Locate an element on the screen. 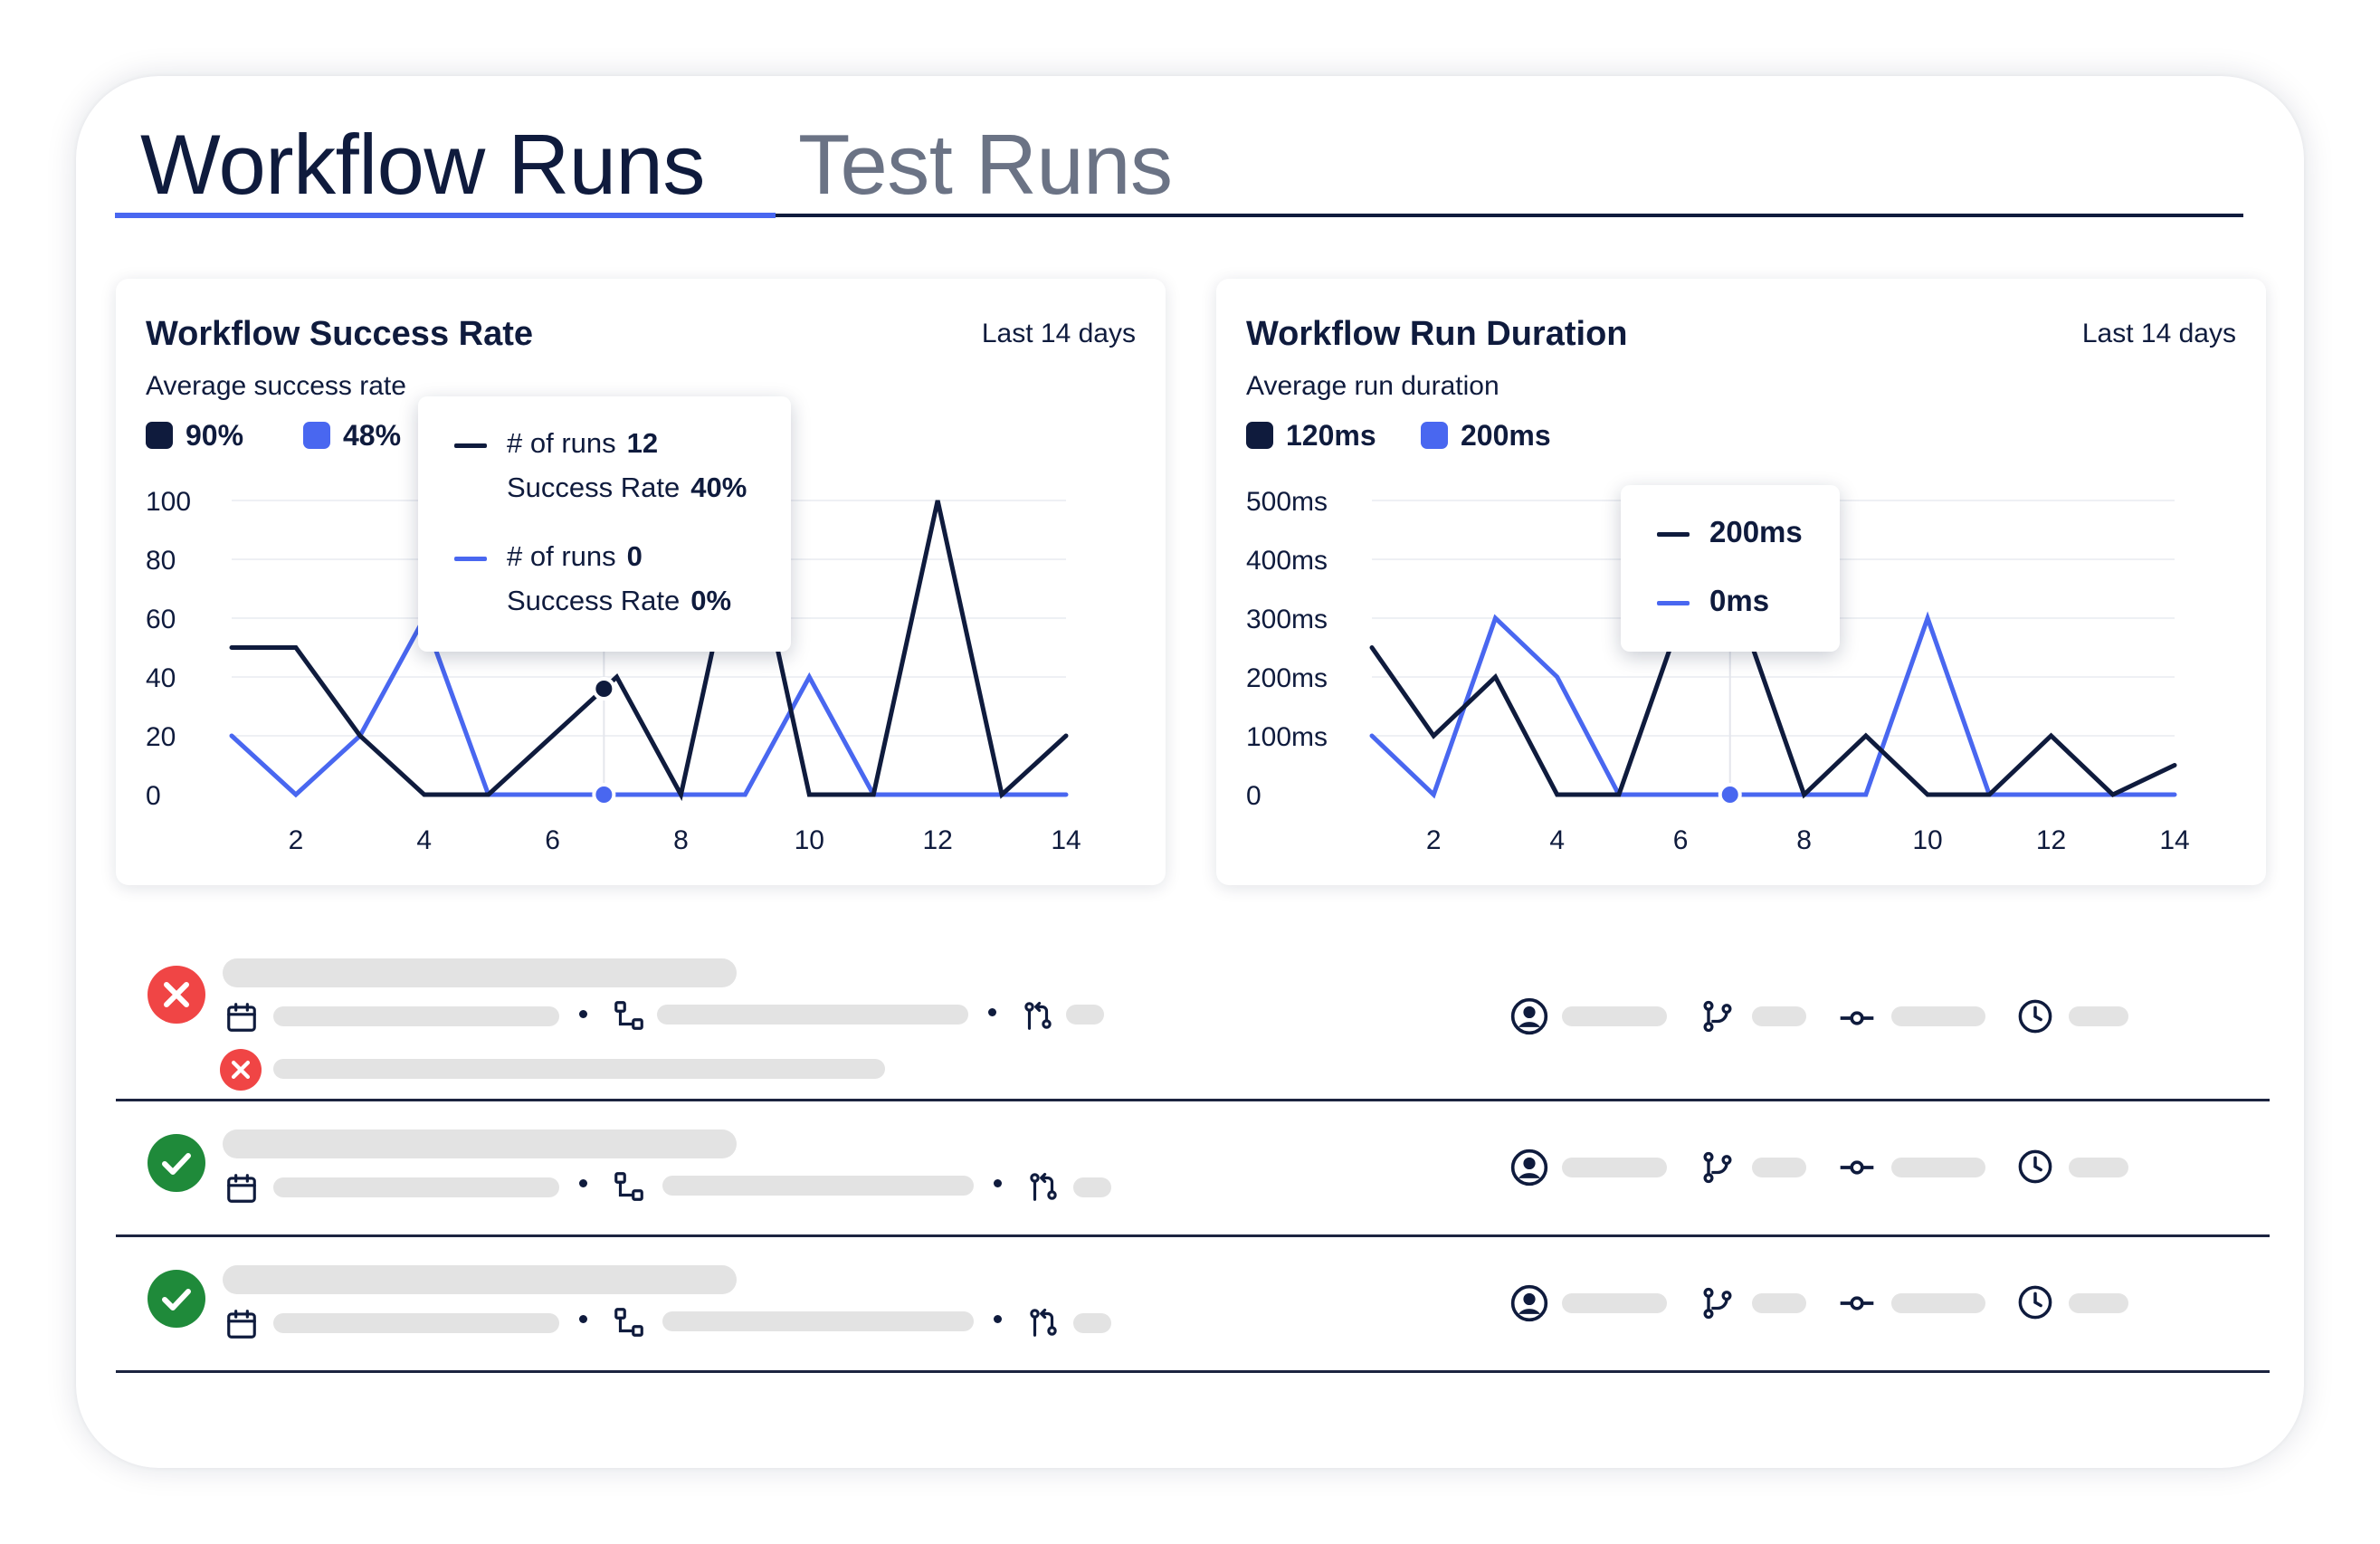 The image size is (2380, 1544). legend-value: 120ms is located at coordinates (1331, 435).